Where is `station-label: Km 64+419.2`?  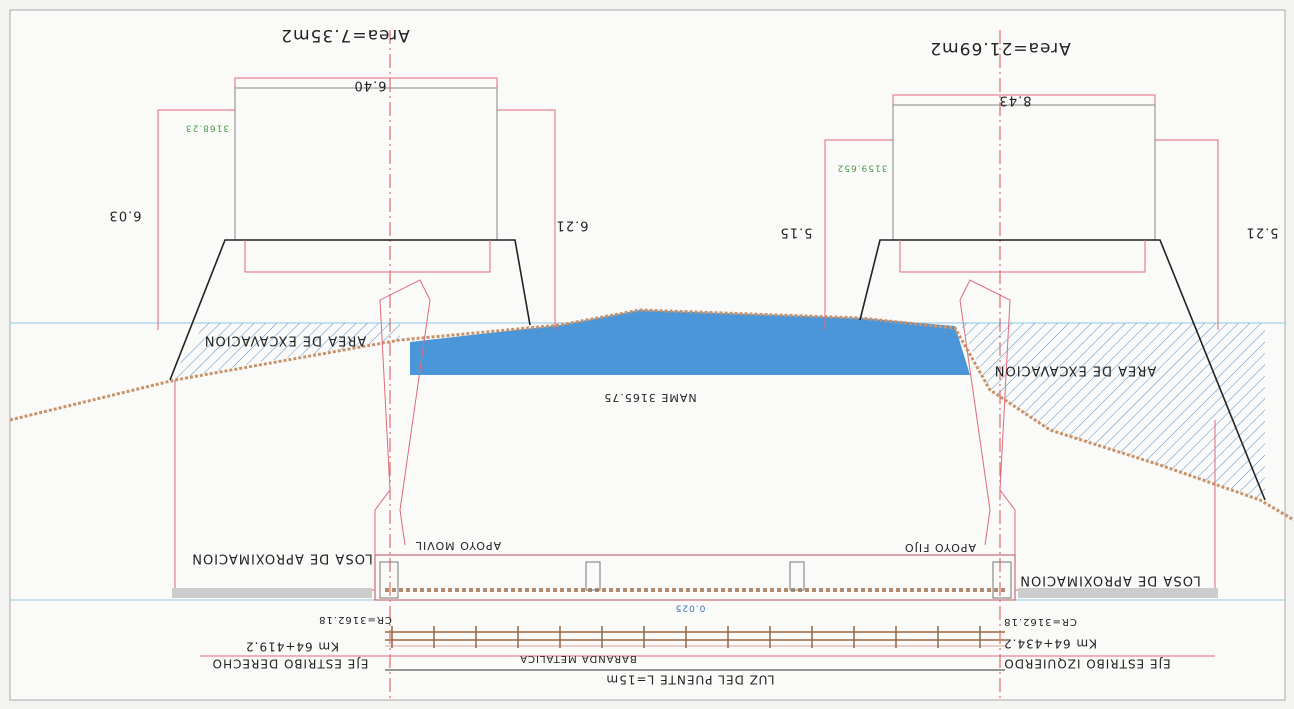 station-label: Km 64+419.2 is located at coordinates (292, 647).